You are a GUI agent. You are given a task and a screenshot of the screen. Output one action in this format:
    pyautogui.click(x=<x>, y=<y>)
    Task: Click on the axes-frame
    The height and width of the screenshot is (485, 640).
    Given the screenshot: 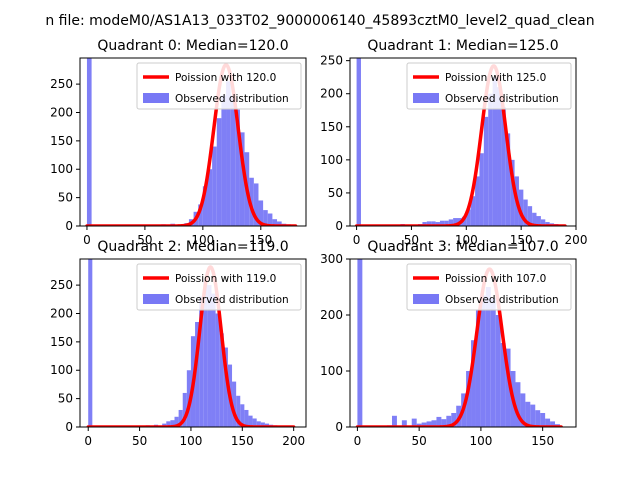 What is the action you would take?
    pyautogui.click(x=463, y=343)
    